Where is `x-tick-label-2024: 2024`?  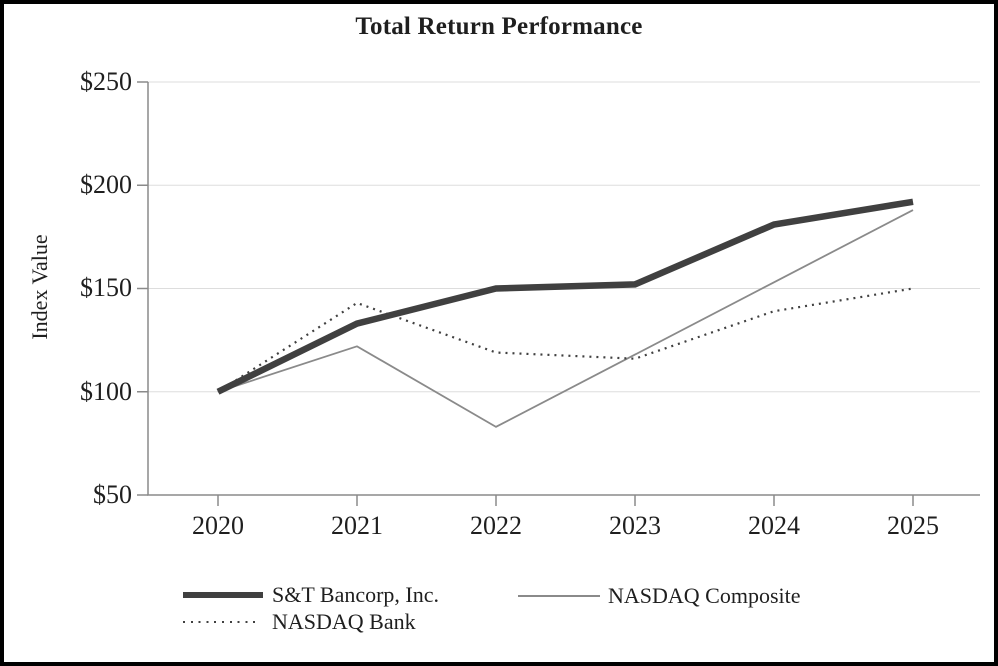
x-tick-label-2024: 2024 is located at coordinates (774, 525).